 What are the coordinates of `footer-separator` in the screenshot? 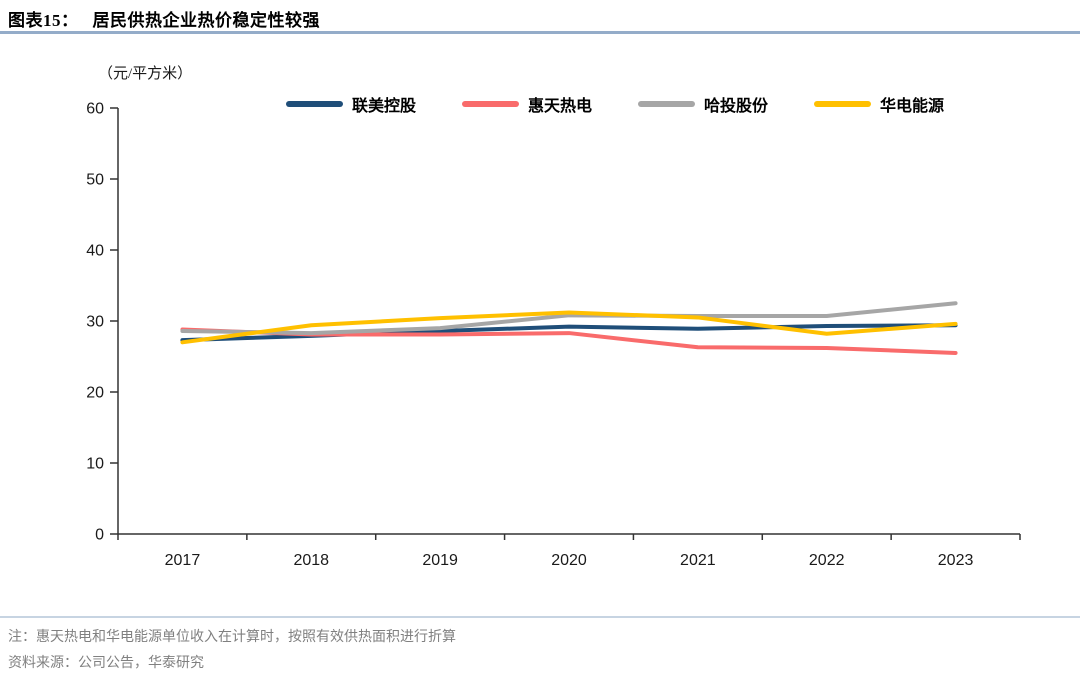 It's located at (540, 617).